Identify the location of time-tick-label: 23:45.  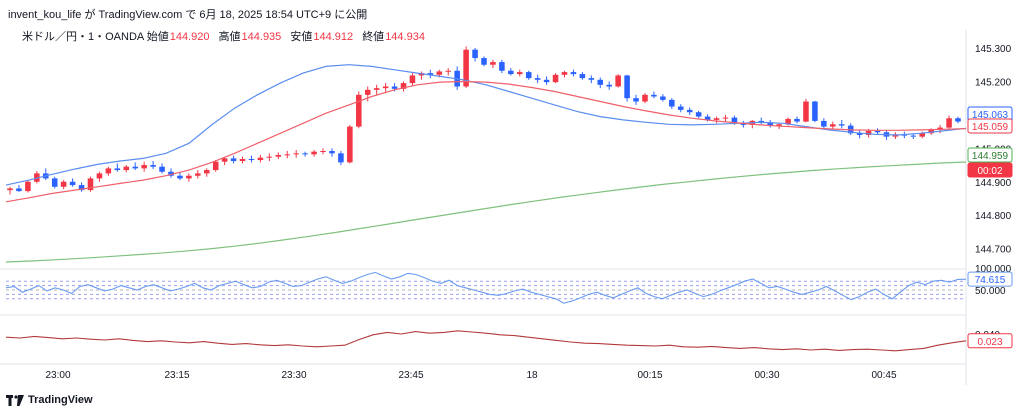
(410, 375).